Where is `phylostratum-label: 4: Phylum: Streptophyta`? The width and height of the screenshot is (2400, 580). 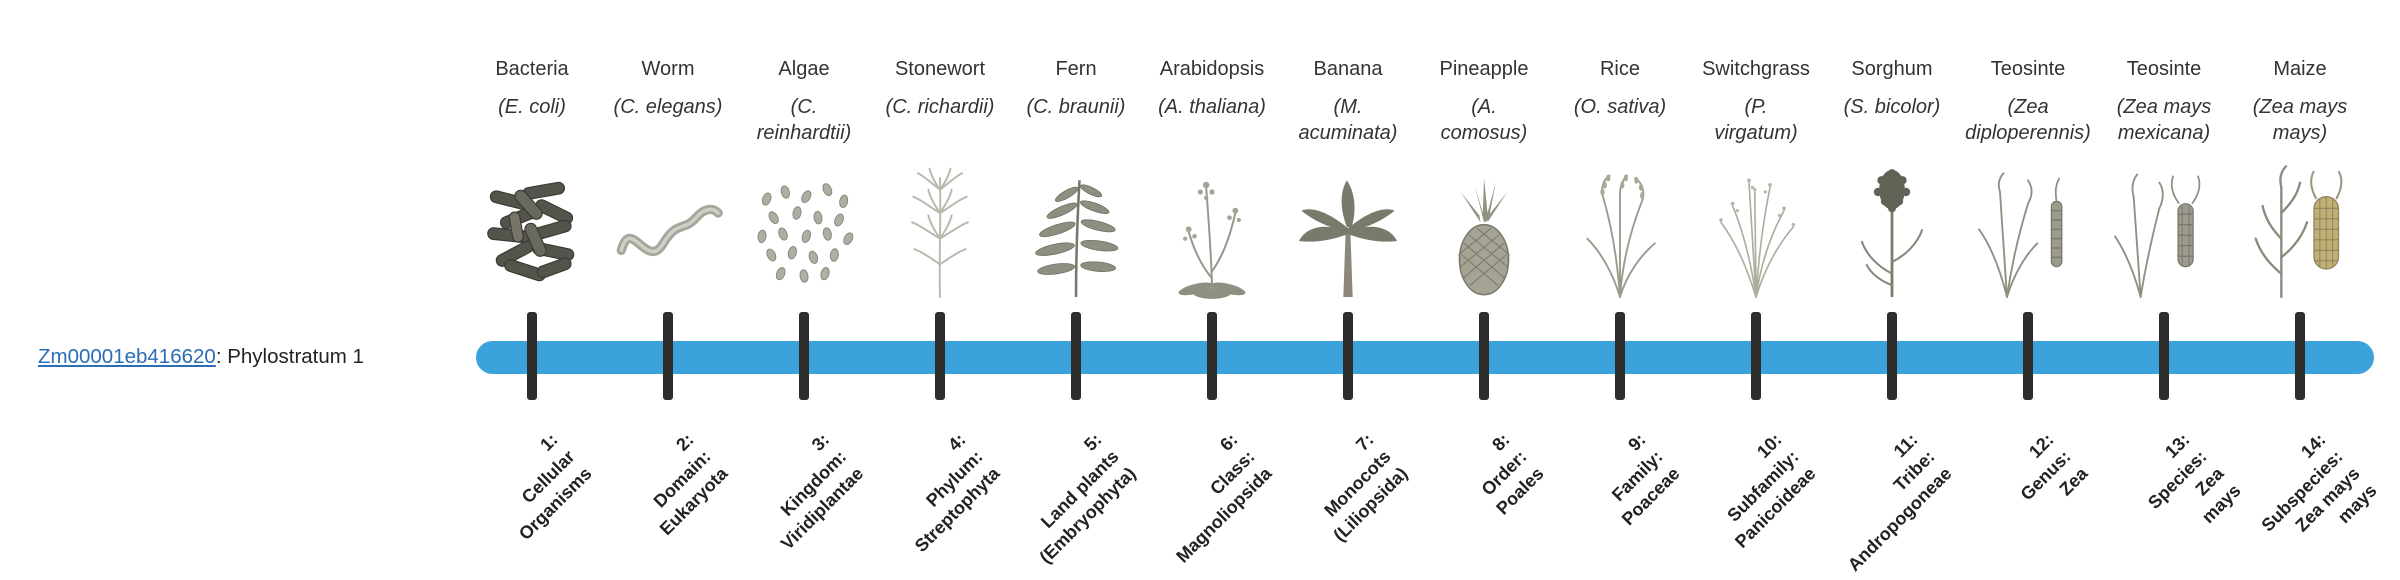 phylostratum-label: 4: Phylum: Streptophyta is located at coordinates (957, 492).